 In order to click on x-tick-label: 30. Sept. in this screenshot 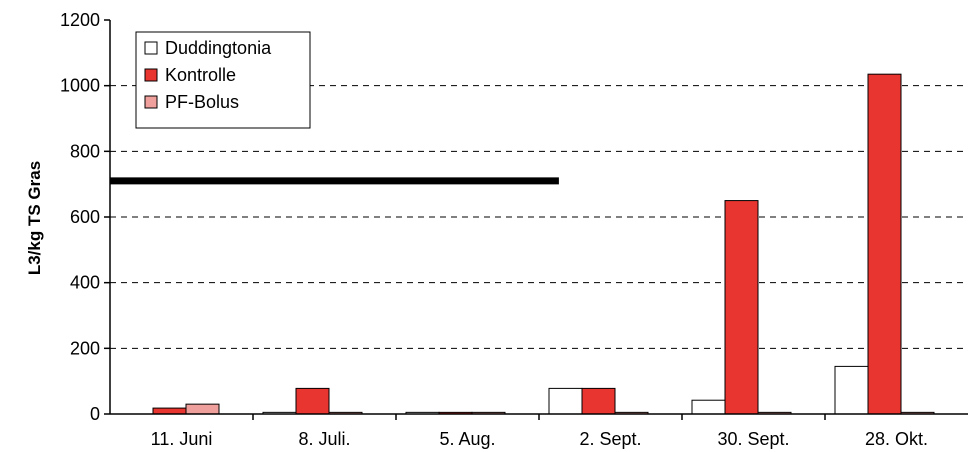, I will do `click(753, 439)`.